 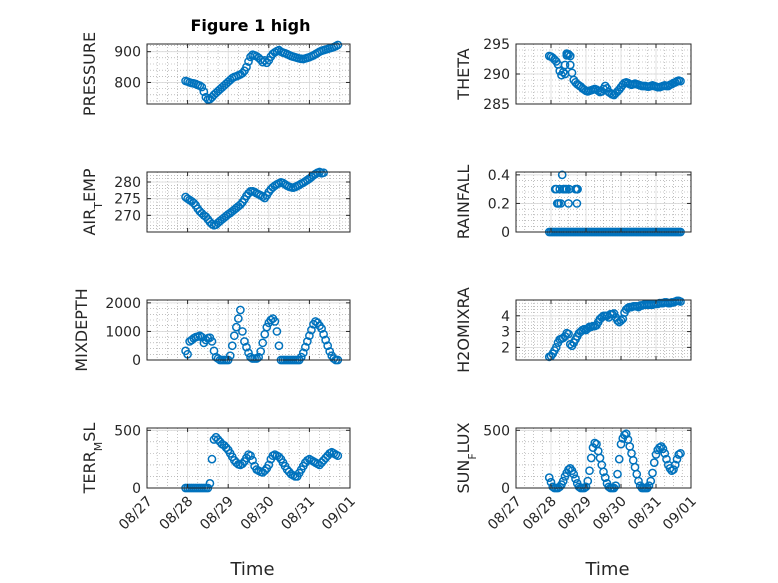 I want to click on y-axis-label-5: MIXDEPTH, so click(x=81, y=329).